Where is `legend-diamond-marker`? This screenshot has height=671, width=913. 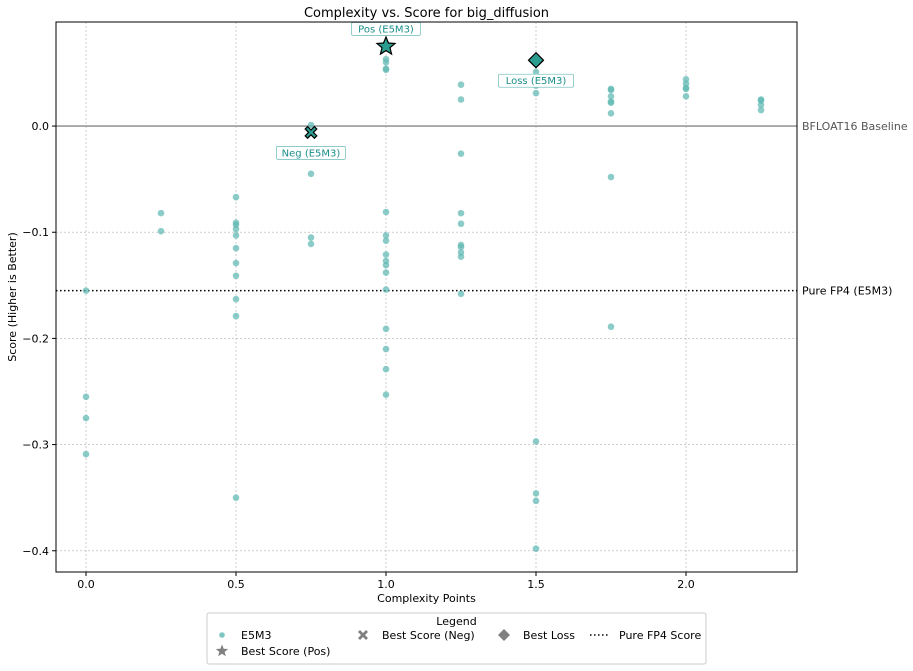
legend-diamond-marker is located at coordinates (504, 635).